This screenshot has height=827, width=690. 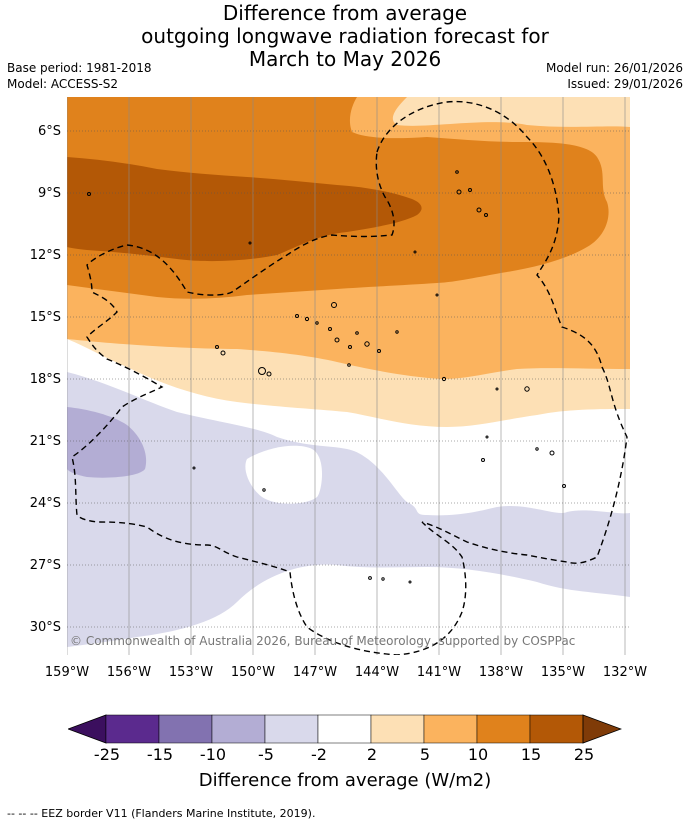 I want to click on model-run: Model run: 26/01/2026, so click(x=614, y=68).